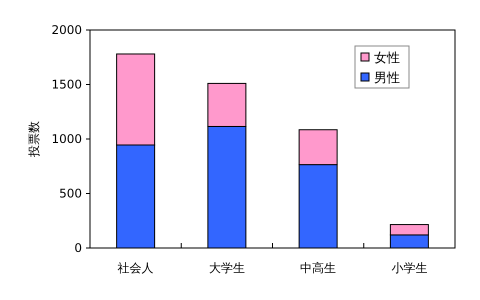 This screenshot has width=480, height=300. What do you see at coordinates (318, 268) in the screenshot?
I see `x-tick-label: 中高生` at bounding box center [318, 268].